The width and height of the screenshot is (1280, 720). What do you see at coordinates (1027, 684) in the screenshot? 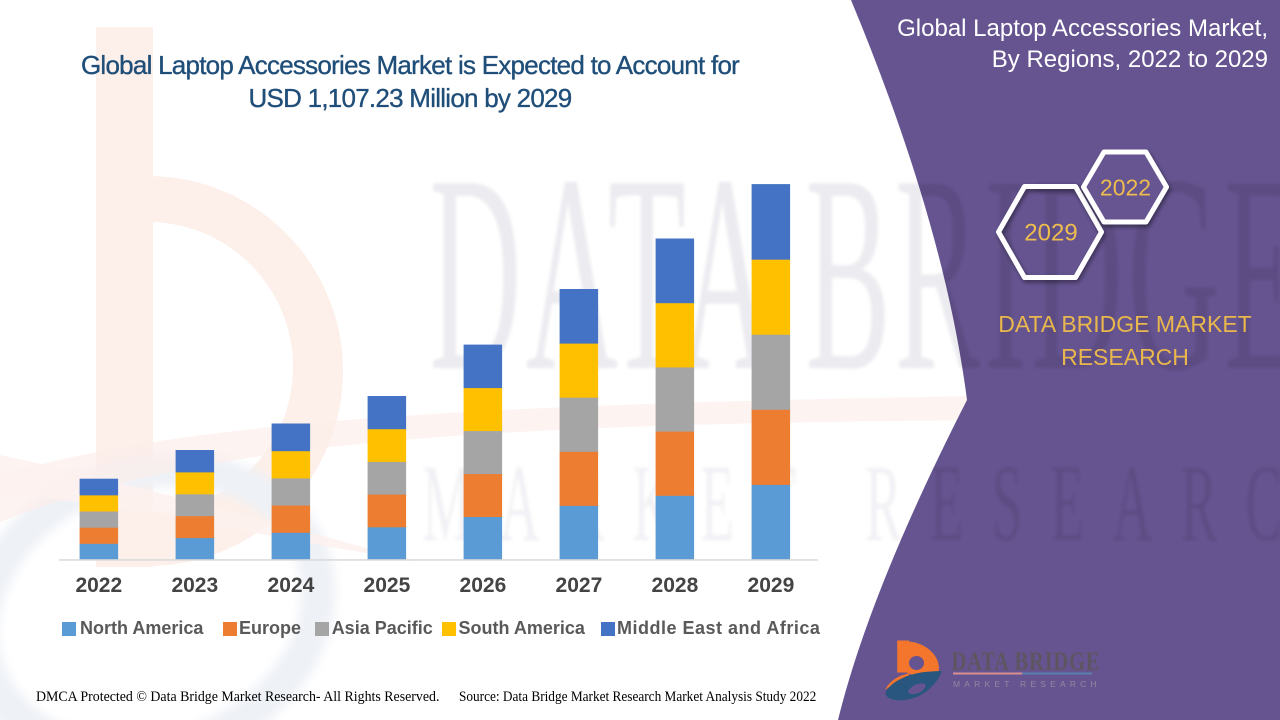
I see `svg-text: MARKET RESEARCH` at bounding box center [1027, 684].